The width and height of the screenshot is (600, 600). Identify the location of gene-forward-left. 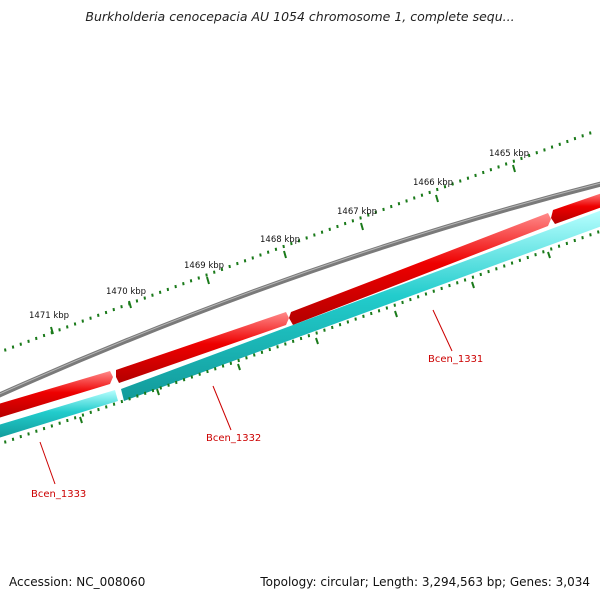
(56, 395).